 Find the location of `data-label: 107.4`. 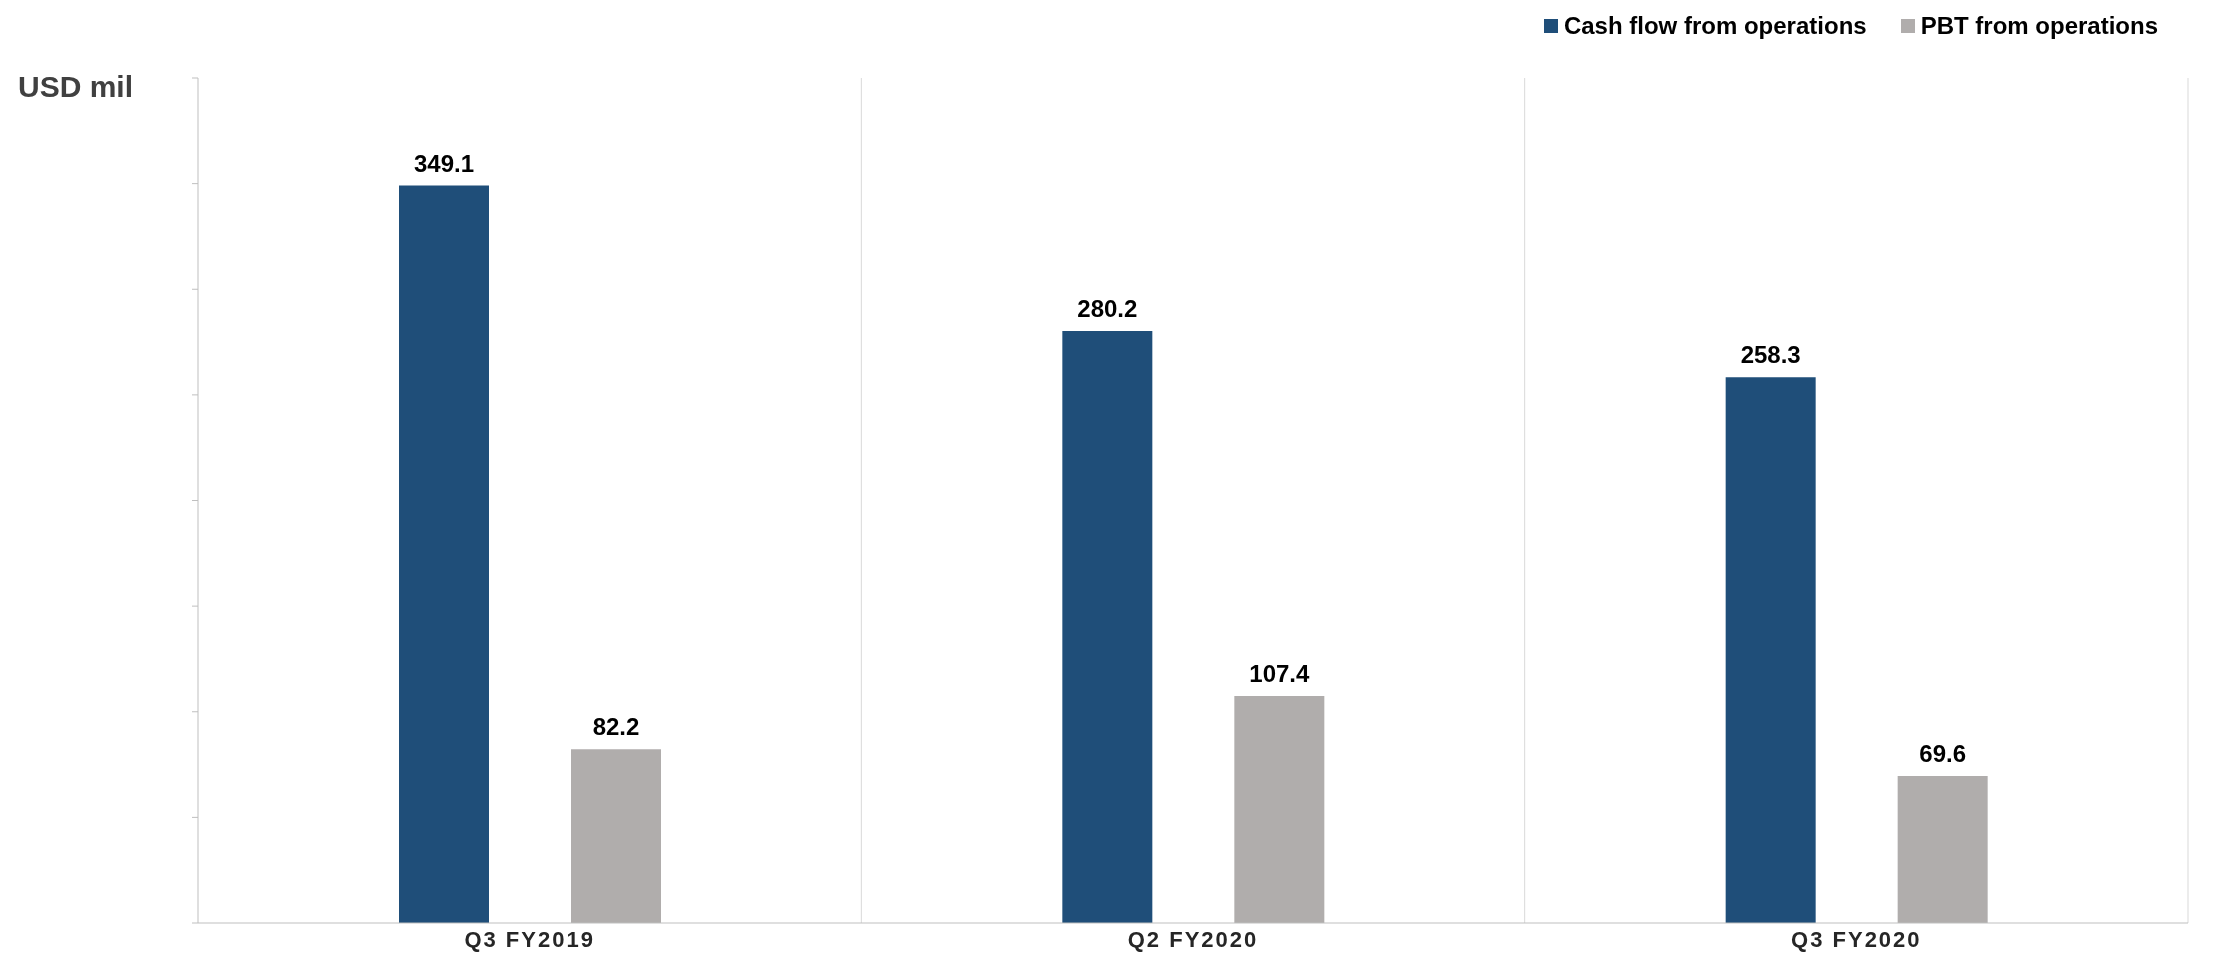

data-label: 107.4 is located at coordinates (1280, 674).